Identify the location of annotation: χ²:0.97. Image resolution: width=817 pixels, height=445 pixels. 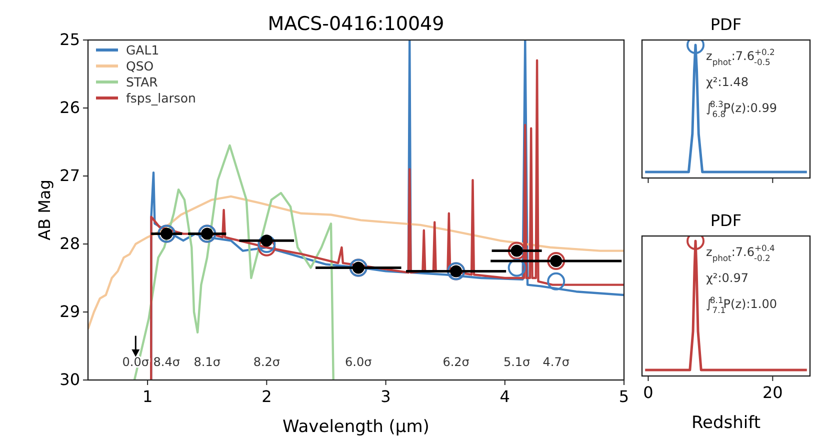
(727, 278).